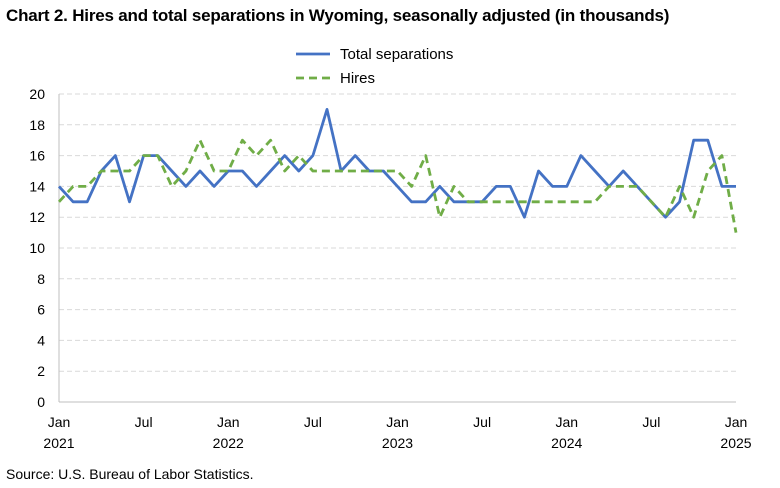 The image size is (780, 488). What do you see at coordinates (41, 340) in the screenshot?
I see `y-tick-label: 4` at bounding box center [41, 340].